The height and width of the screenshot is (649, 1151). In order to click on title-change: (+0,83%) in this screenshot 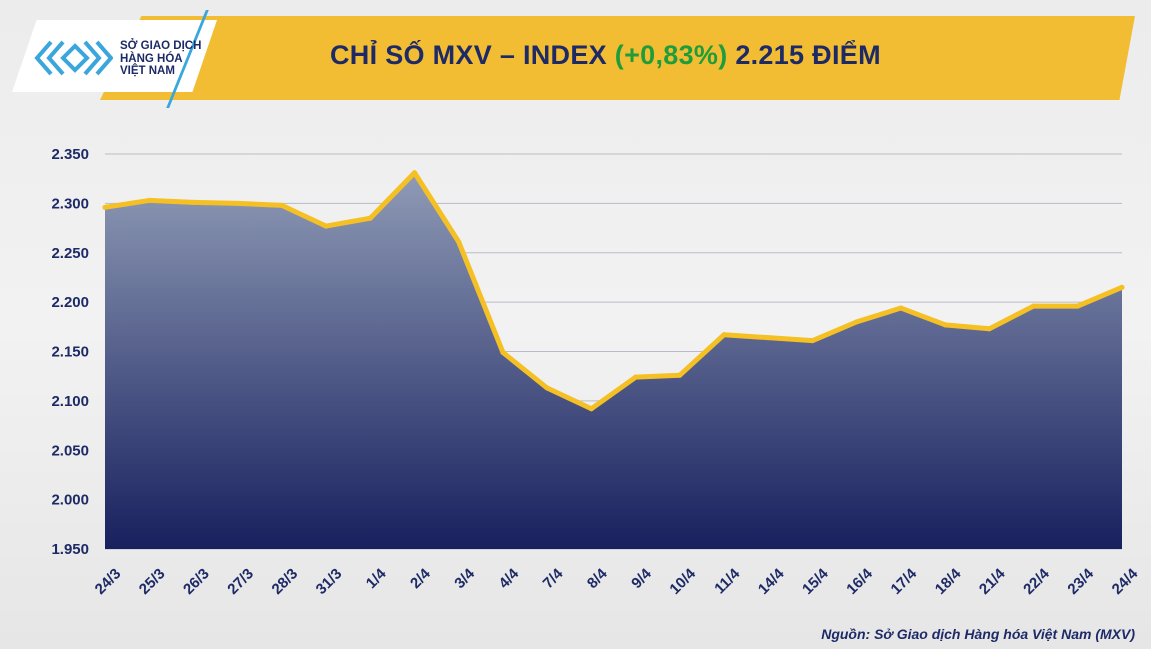, I will do `click(671, 55)`.